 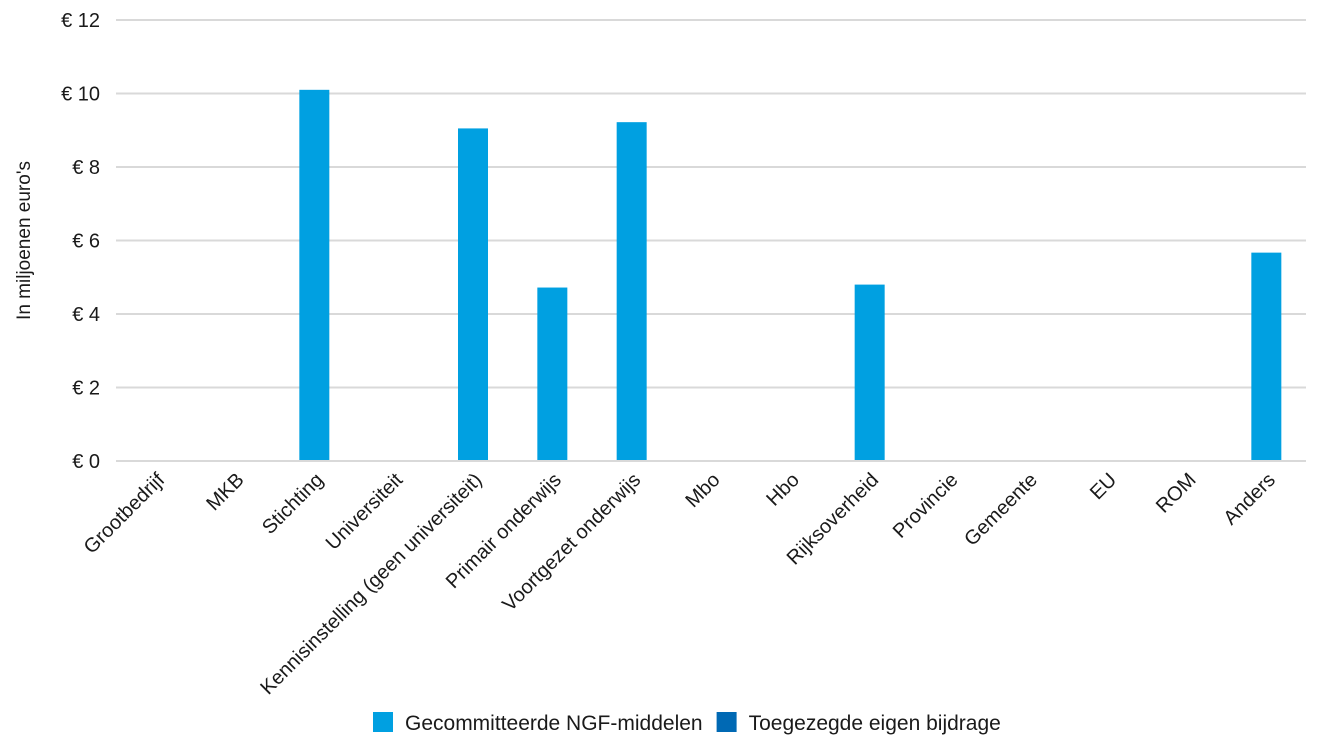 I want to click on y-tick-label: € 4, so click(x=86, y=315).